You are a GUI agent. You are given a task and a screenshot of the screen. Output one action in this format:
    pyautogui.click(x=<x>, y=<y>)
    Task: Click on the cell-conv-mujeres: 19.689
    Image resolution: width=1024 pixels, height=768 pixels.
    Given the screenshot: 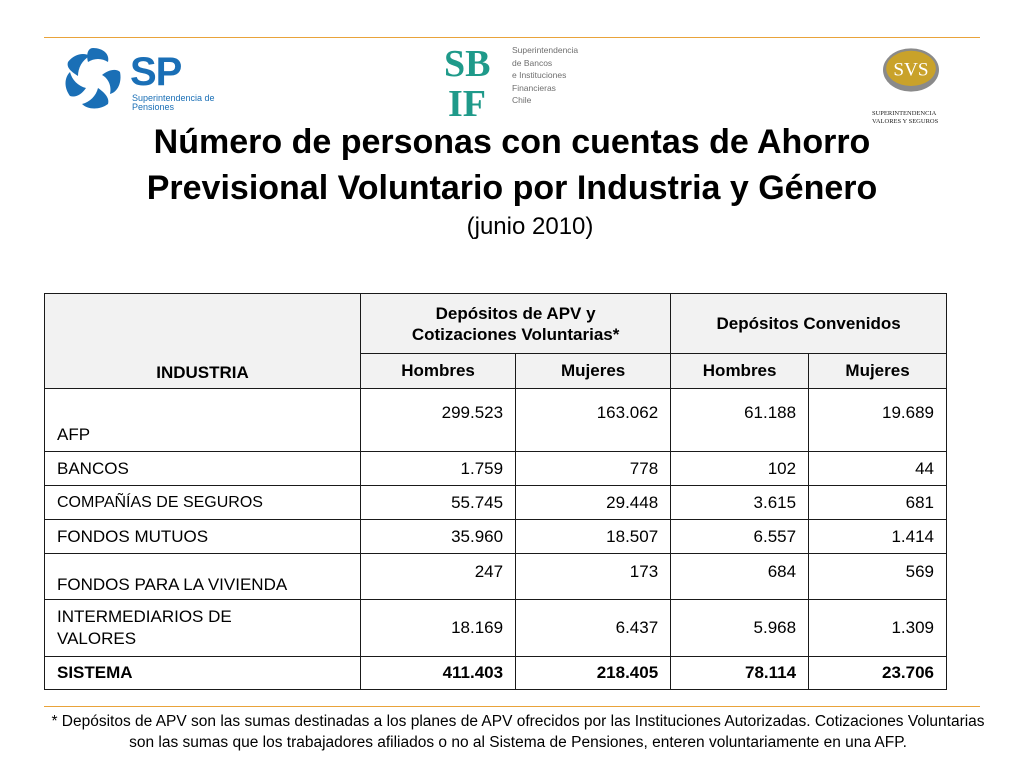 What is the action you would take?
    pyautogui.click(x=877, y=420)
    